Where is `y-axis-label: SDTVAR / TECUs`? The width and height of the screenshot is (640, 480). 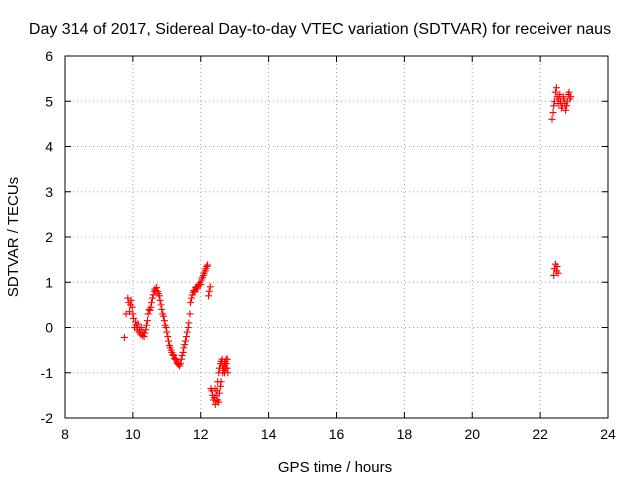 y-axis-label: SDTVAR / TECUs is located at coordinates (13, 237).